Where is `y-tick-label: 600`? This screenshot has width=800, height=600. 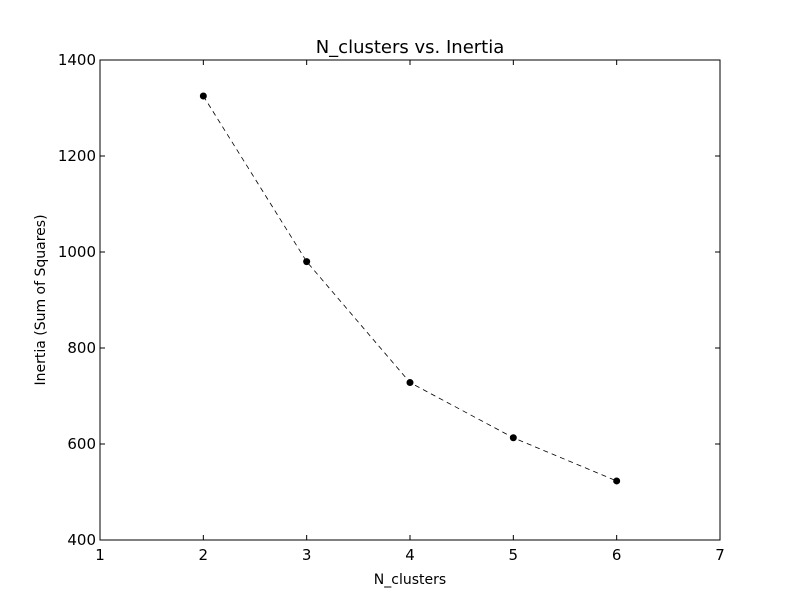
y-tick-label: 600 is located at coordinates (81, 444).